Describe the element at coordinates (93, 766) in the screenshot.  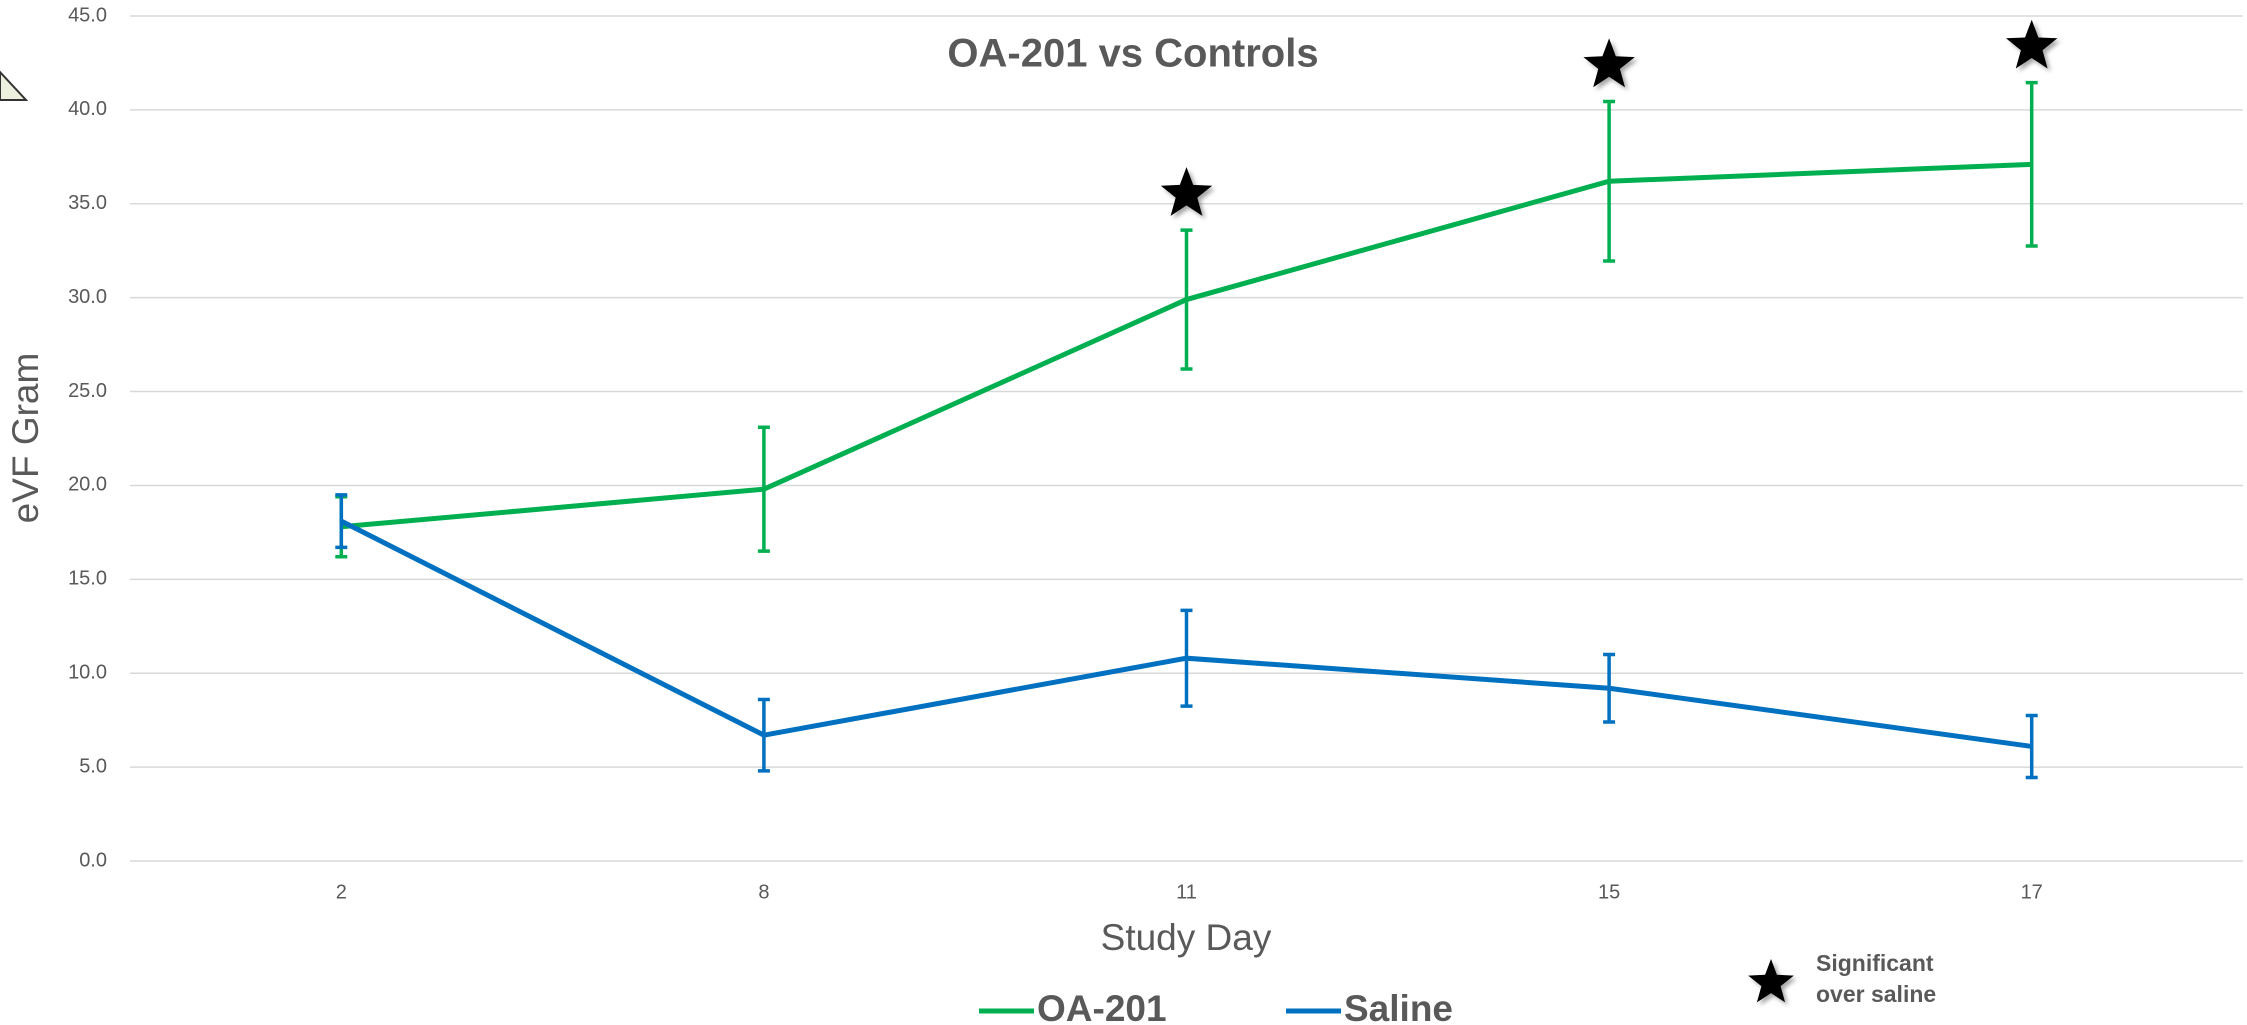
I see `y-tick-label: 5.0` at that location.